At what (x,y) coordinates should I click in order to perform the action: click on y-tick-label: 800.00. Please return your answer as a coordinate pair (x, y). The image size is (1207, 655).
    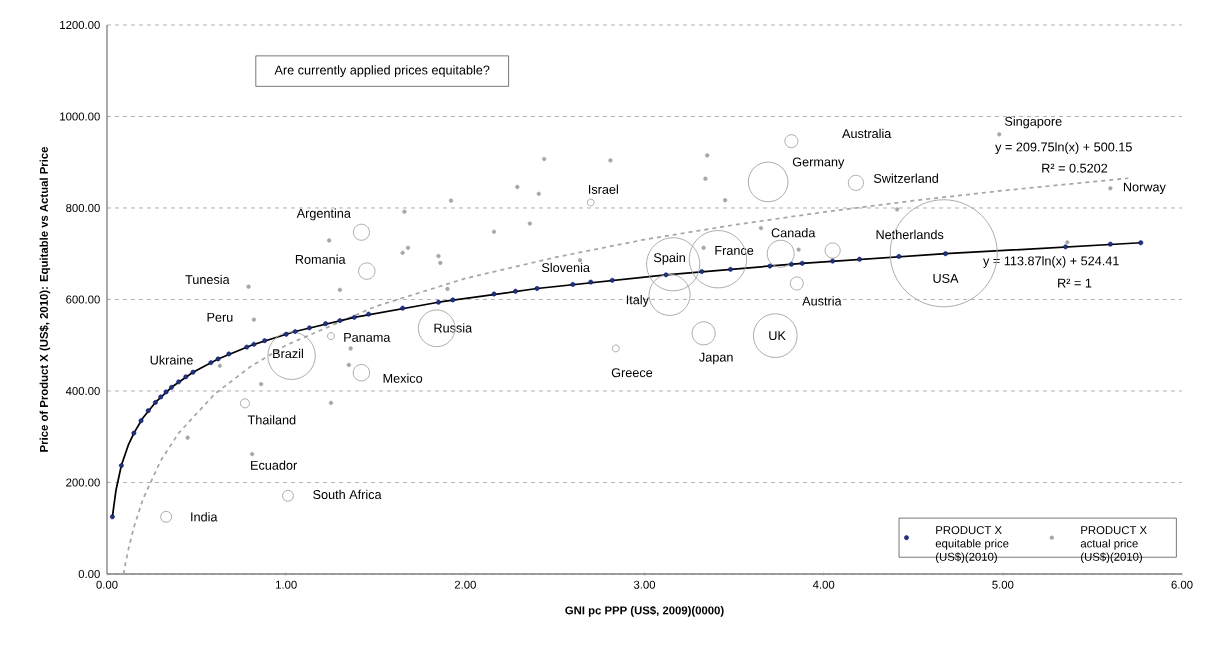
    Looking at the image, I should click on (83, 207).